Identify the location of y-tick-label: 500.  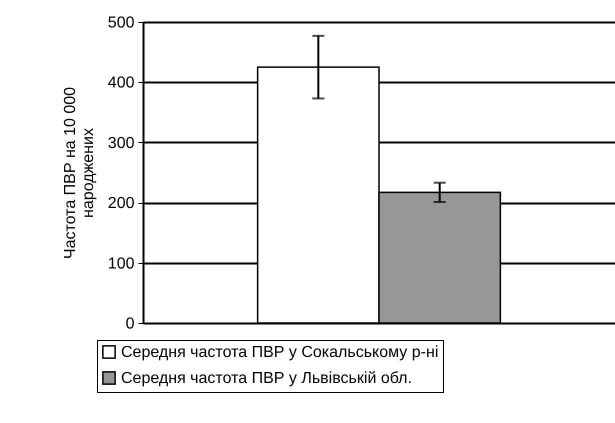
(121, 23).